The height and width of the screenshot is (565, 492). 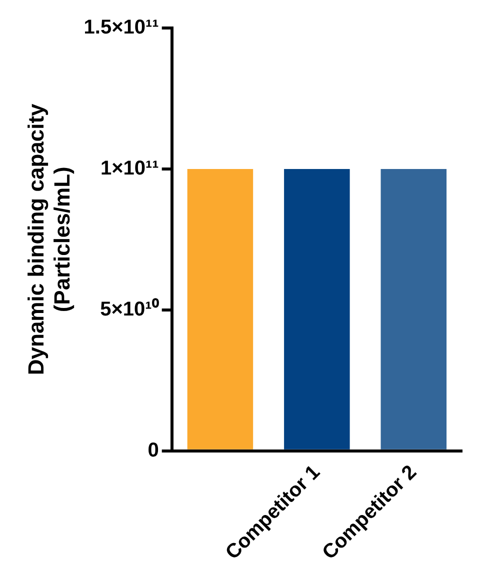 I want to click on y-tick-label: 5×10¹⁰, so click(x=129, y=308).